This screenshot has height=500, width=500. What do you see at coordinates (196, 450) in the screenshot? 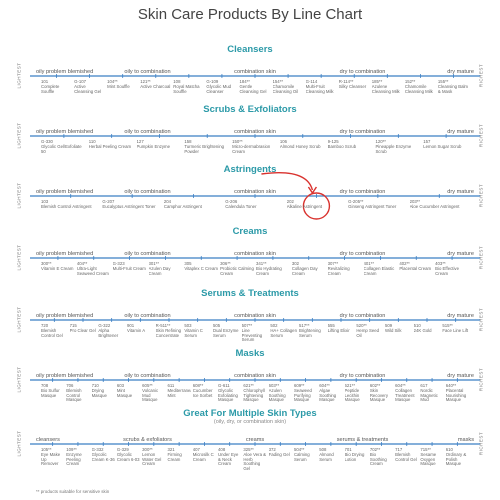
I see `product-code: 407` at bounding box center [196, 450].